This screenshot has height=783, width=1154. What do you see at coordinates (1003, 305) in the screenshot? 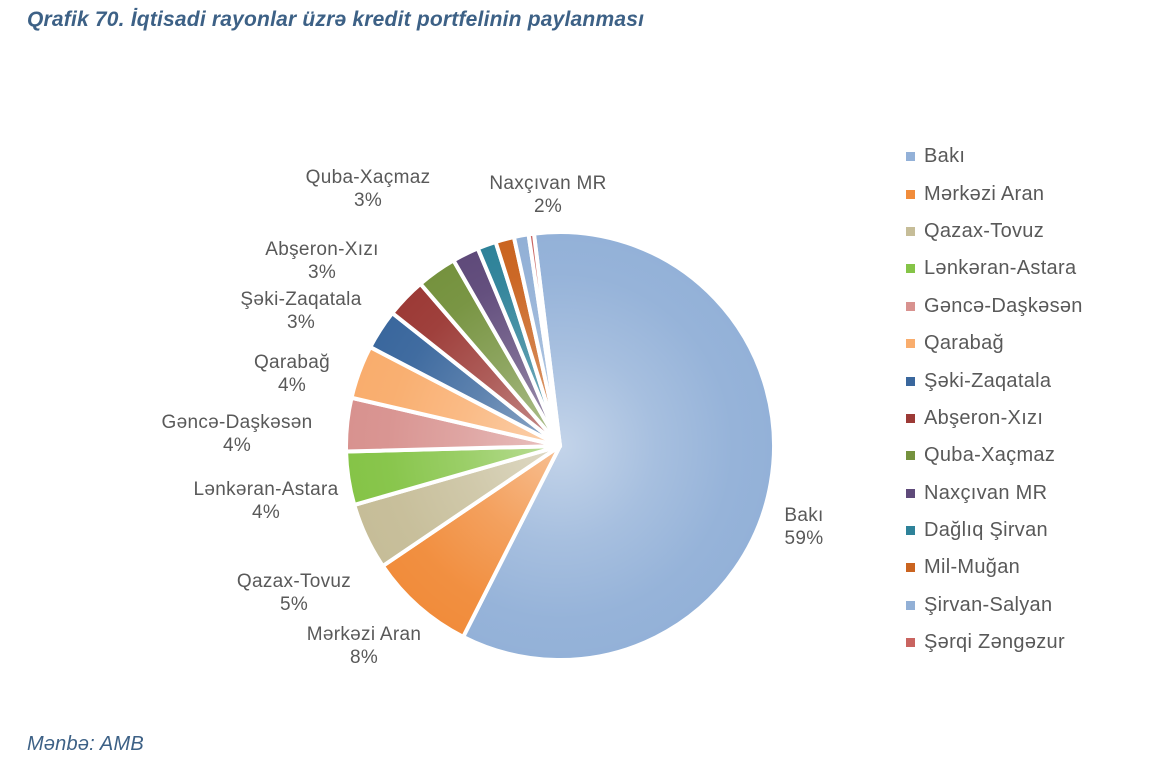
I see `legend-label: Gəncə-Daşkəsən` at bounding box center [1003, 305].